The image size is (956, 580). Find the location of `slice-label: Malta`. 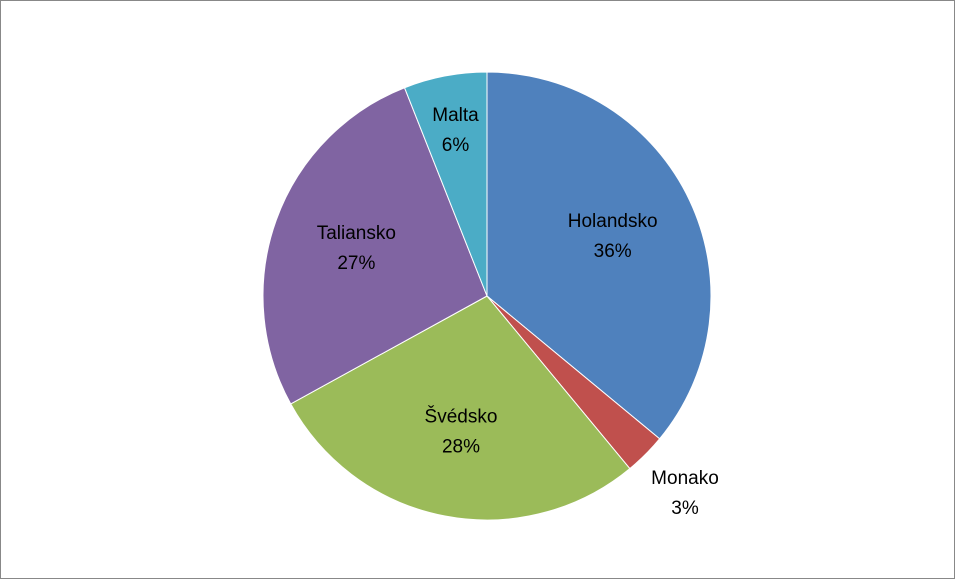

slice-label: Malta is located at coordinates (455, 115).